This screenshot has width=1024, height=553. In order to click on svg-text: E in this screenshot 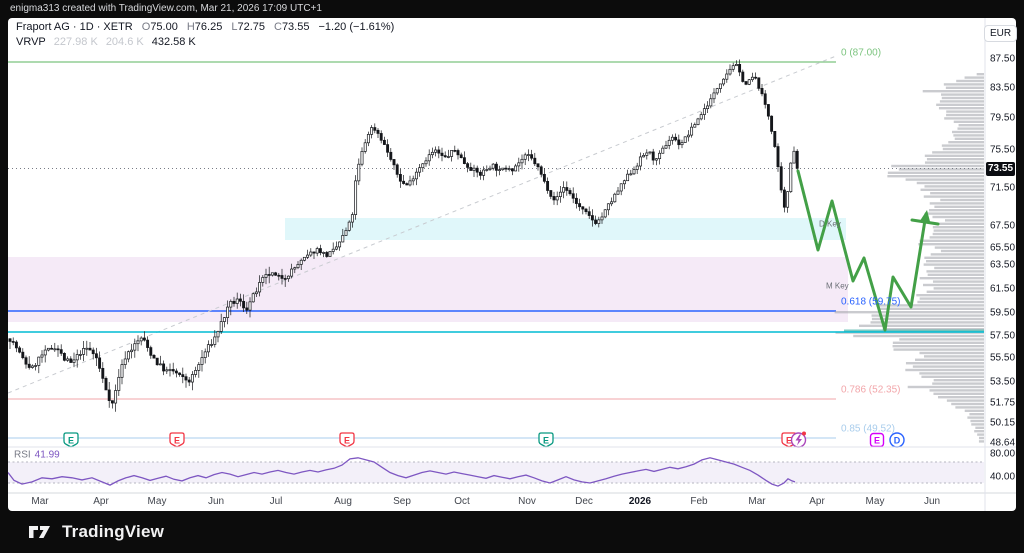, I will do `click(546, 441)`.